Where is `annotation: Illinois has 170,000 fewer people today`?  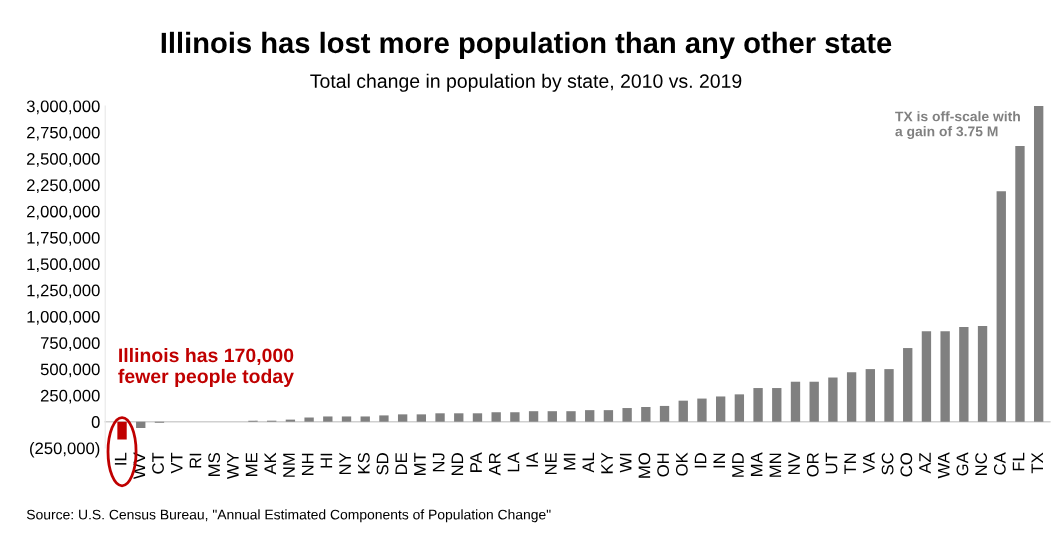 annotation: Illinois has 170,000 fewer people today is located at coordinates (206, 367).